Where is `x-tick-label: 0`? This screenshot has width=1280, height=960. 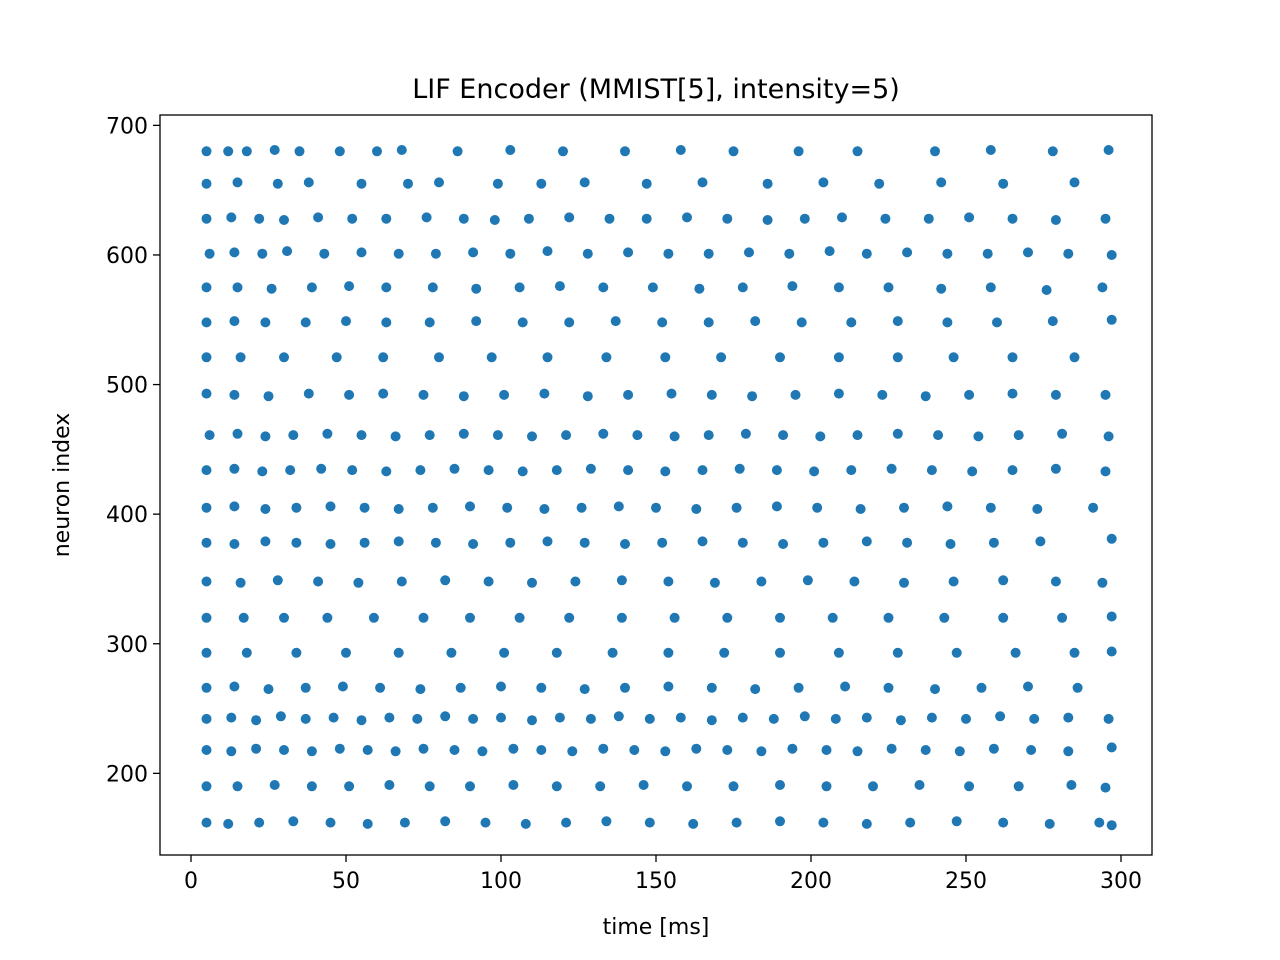
x-tick-label: 0 is located at coordinates (191, 881).